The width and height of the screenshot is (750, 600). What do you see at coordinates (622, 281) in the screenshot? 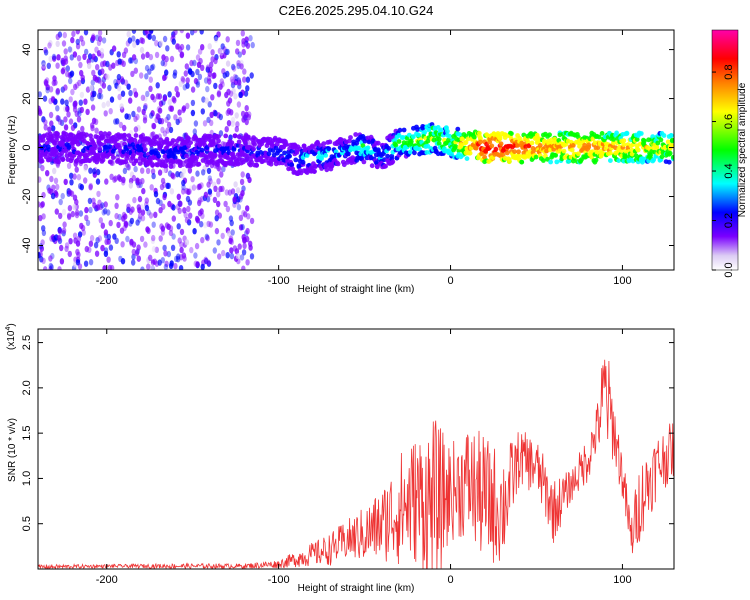
I see `spectrogram-x-tick-label: 100` at bounding box center [622, 281].